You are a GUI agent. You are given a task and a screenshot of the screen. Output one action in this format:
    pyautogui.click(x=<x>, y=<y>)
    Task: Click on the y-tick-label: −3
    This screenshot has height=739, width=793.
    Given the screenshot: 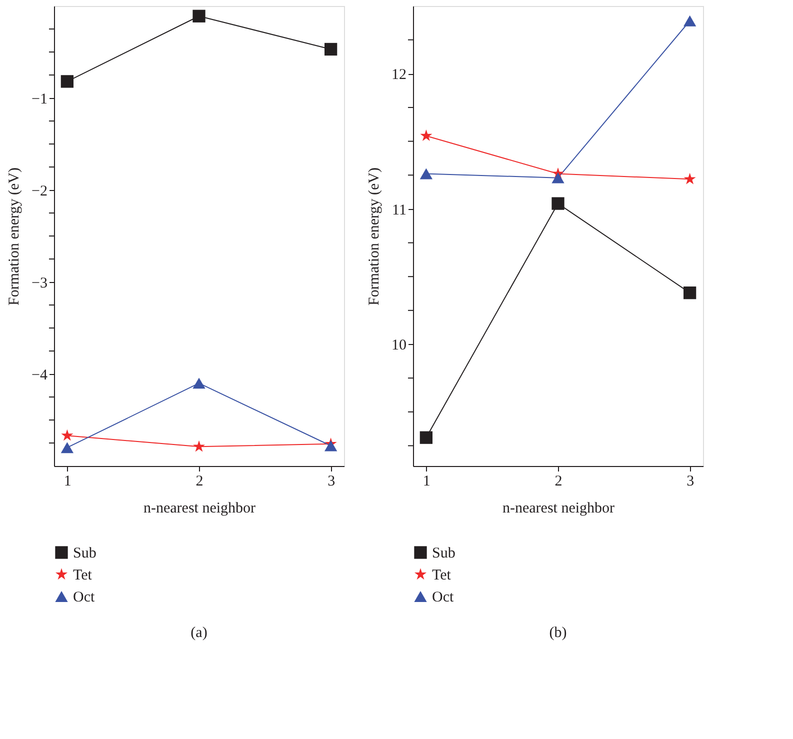 What is the action you would take?
    pyautogui.click(x=40, y=284)
    